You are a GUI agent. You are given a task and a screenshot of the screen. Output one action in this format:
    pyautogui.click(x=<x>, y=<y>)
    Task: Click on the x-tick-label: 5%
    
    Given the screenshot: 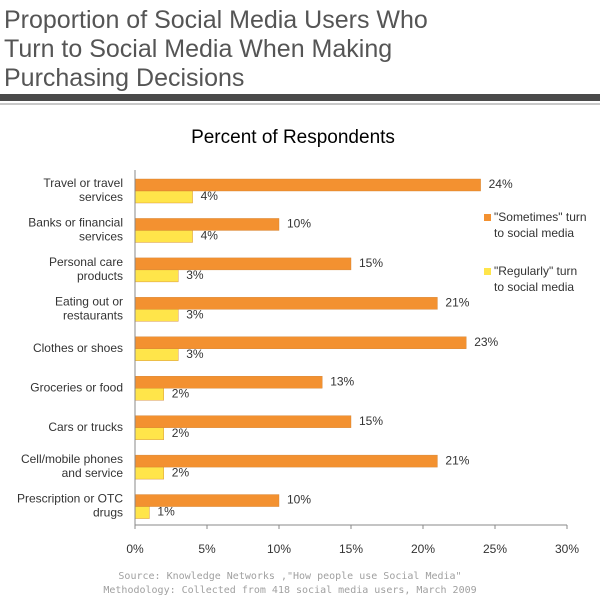 What is the action you would take?
    pyautogui.click(x=207, y=549)
    